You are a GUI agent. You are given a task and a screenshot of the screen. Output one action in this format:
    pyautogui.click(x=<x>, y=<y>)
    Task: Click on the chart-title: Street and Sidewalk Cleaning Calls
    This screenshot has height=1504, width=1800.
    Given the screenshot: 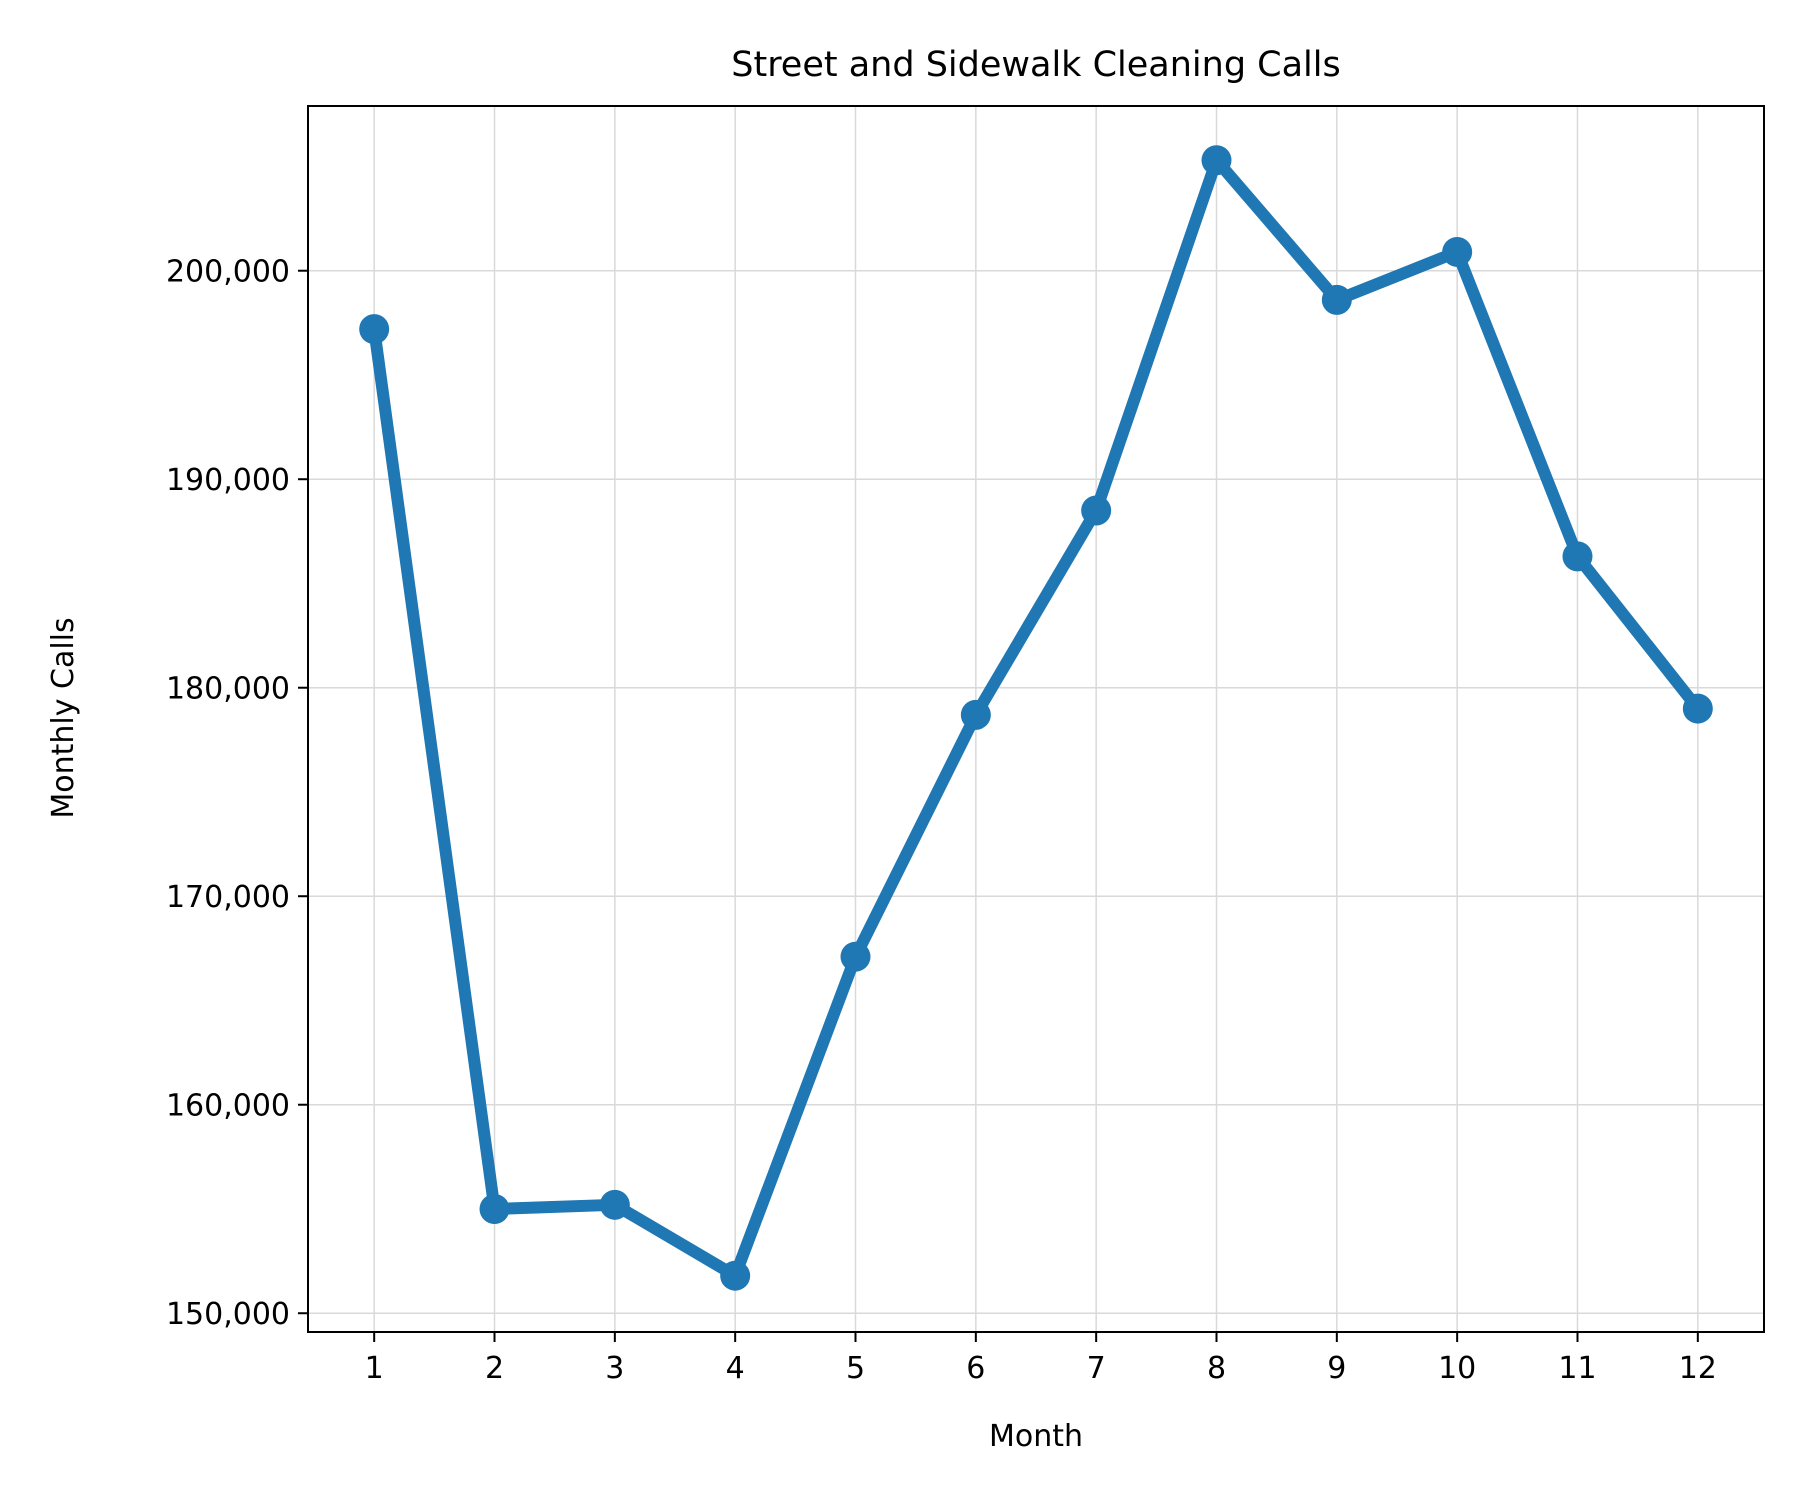 What is the action you would take?
    pyautogui.click(x=1035, y=65)
    